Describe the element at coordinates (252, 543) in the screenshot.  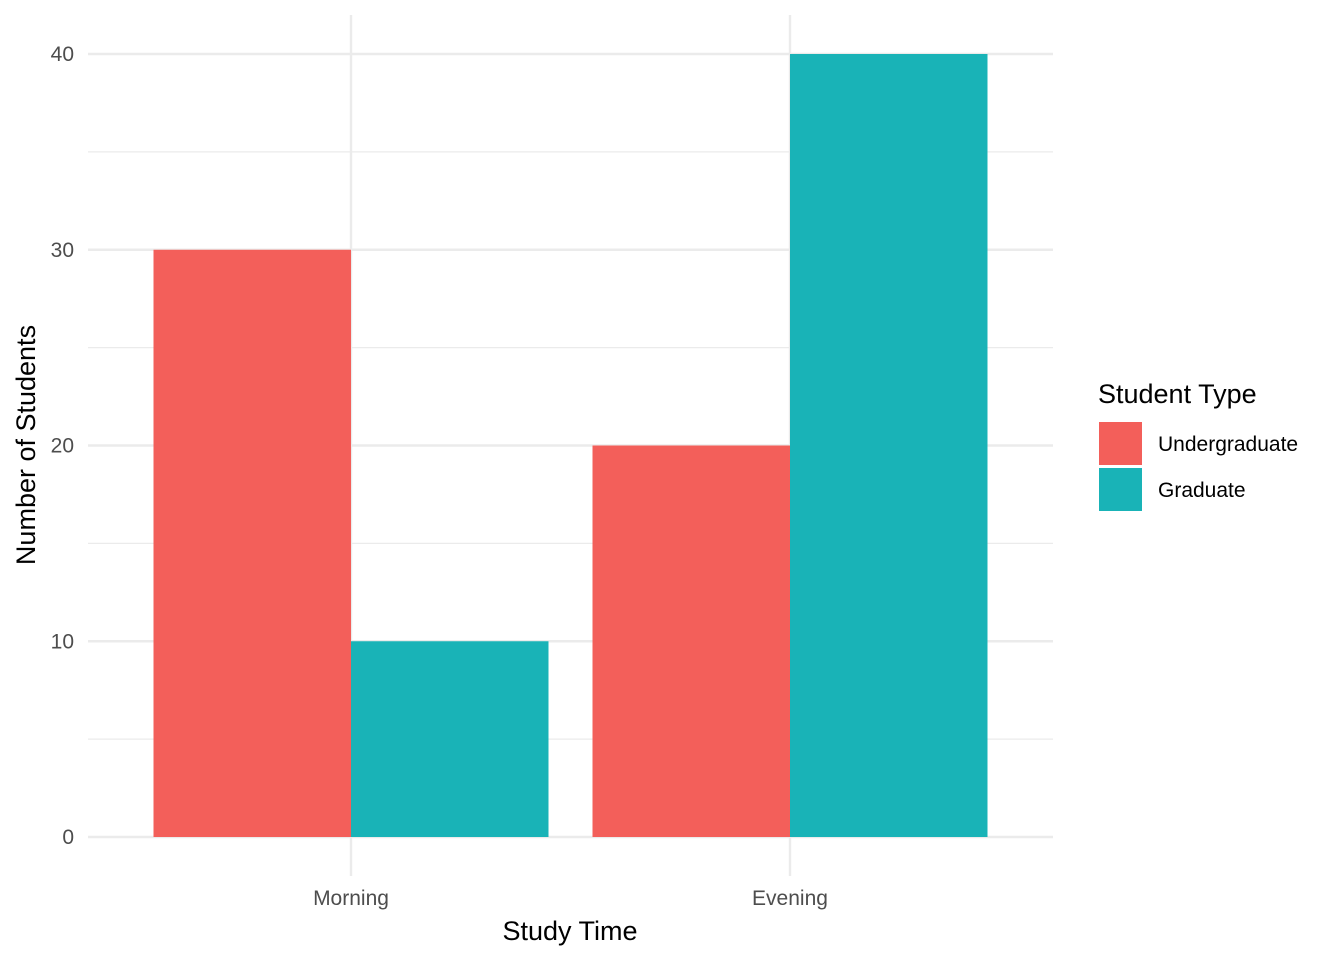
I see `bar-morning-undergraduate` at that location.